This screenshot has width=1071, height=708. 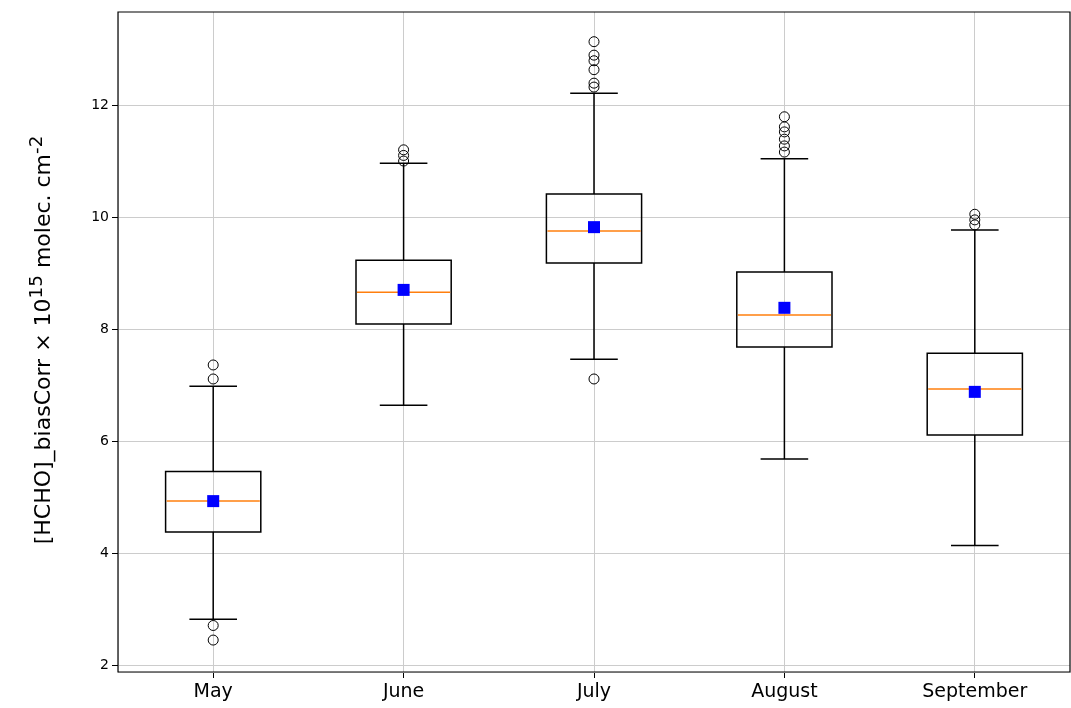 I want to click on x-tick-label: September, so click(x=975, y=690).